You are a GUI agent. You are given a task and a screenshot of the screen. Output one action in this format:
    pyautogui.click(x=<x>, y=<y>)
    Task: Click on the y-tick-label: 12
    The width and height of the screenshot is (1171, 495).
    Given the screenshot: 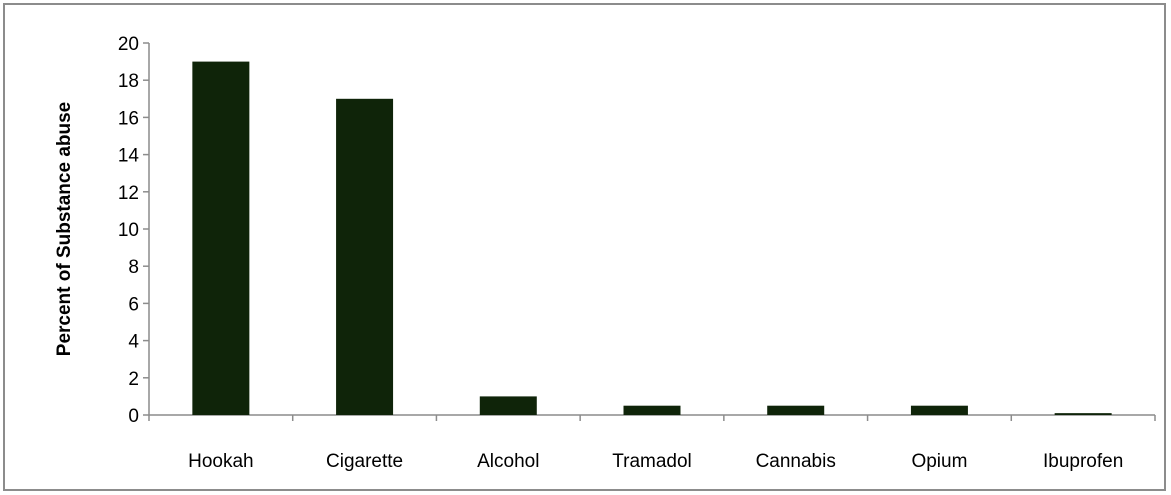 What is the action you would take?
    pyautogui.click(x=128, y=193)
    